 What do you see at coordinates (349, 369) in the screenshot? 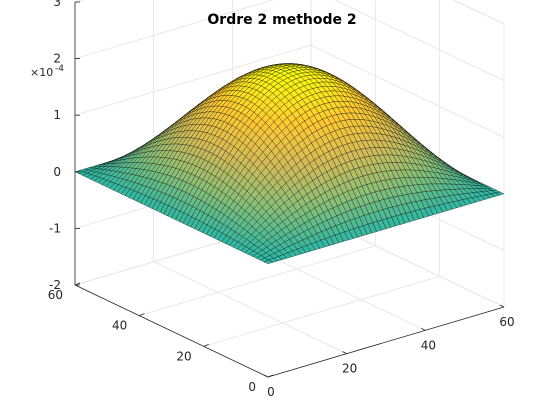
I see `x-tick-label: 20` at bounding box center [349, 369].